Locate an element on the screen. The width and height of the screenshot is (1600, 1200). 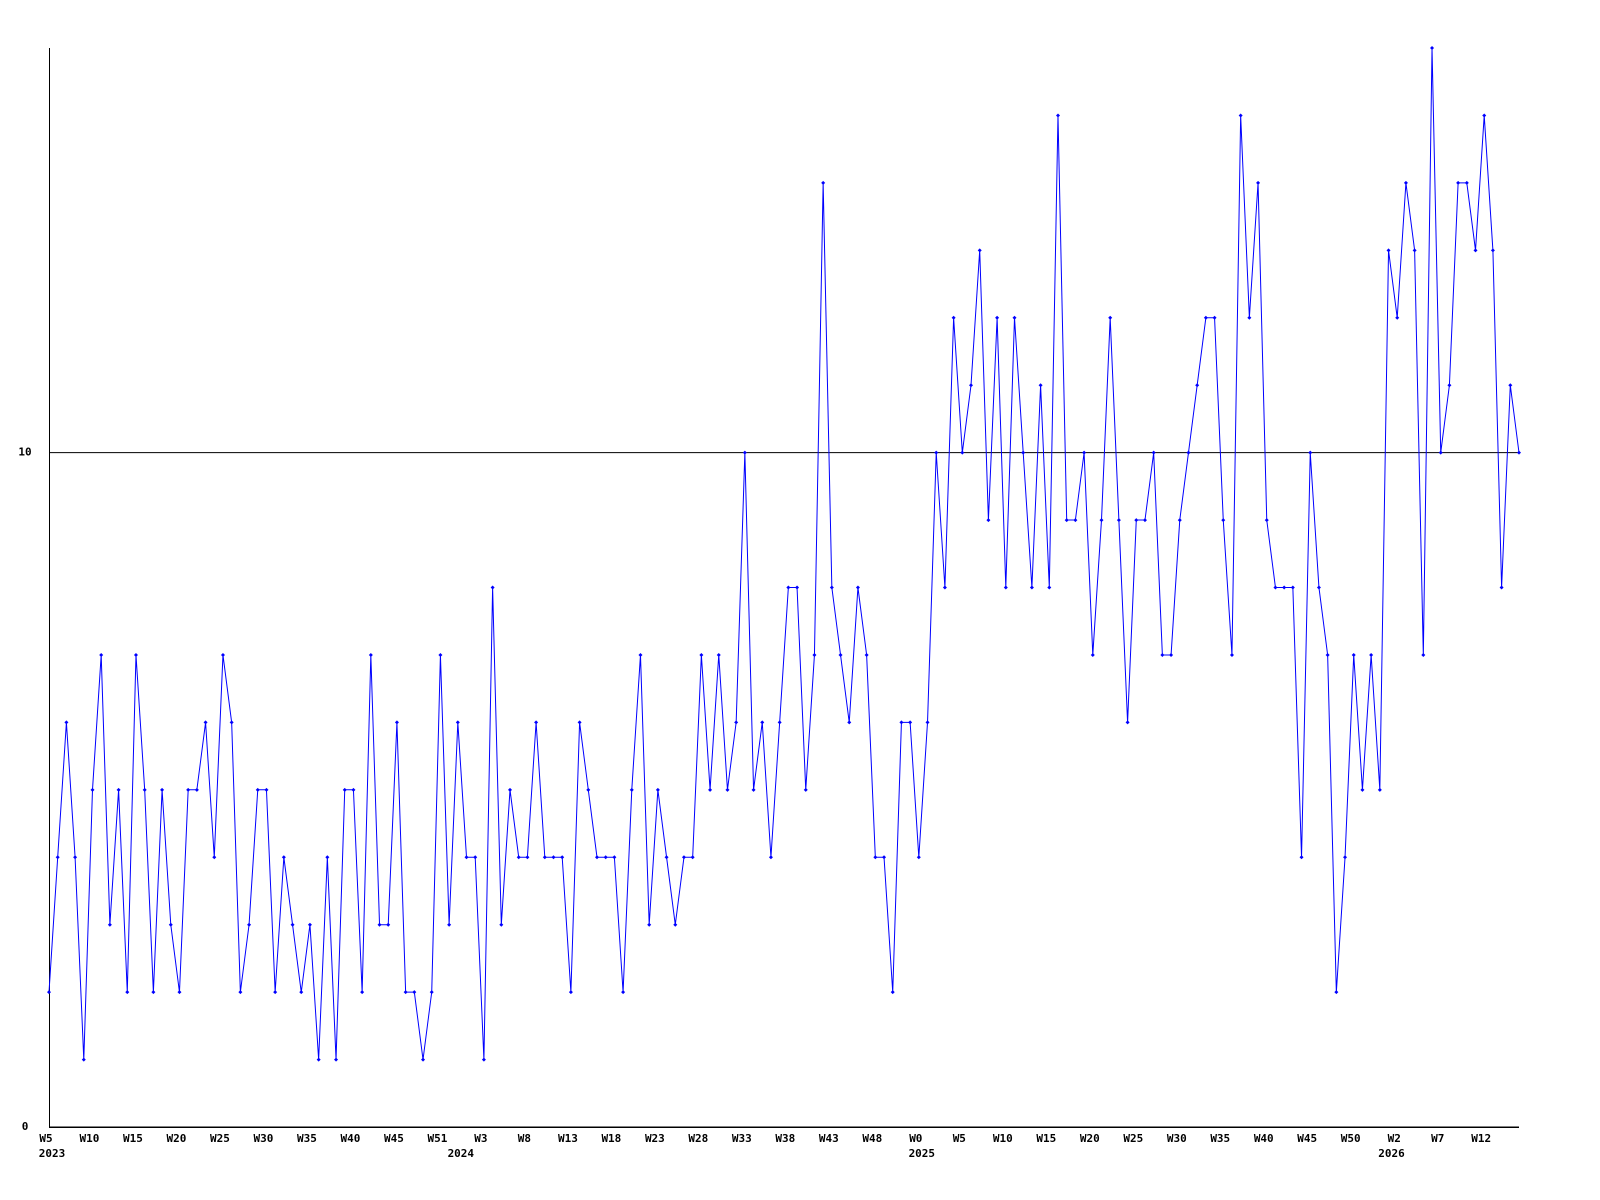
x-tick-label: W45 is located at coordinates (394, 1138).